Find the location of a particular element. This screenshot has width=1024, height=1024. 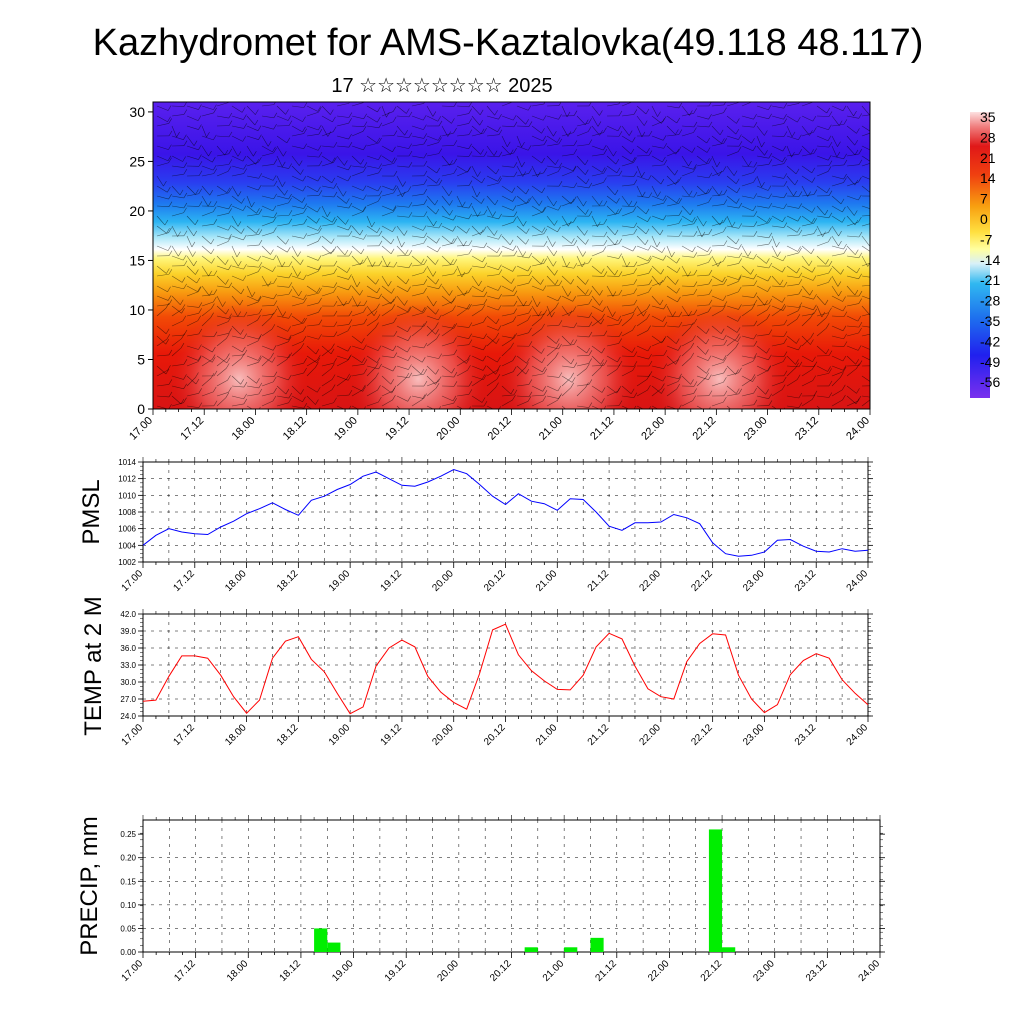

x-tick-label: 19.12 is located at coordinates (396, 971).